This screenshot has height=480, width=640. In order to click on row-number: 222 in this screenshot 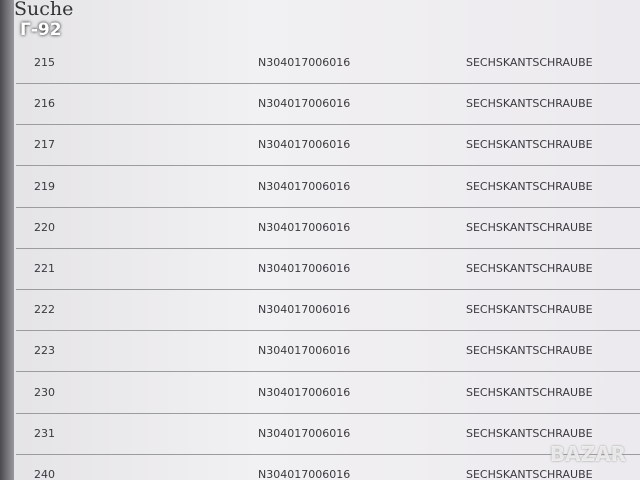, I will do `click(44, 310)`.